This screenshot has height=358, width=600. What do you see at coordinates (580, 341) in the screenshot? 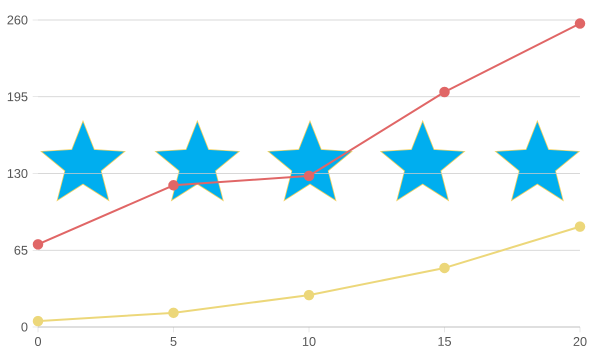
I see `x-tick-label: 20` at bounding box center [580, 341].